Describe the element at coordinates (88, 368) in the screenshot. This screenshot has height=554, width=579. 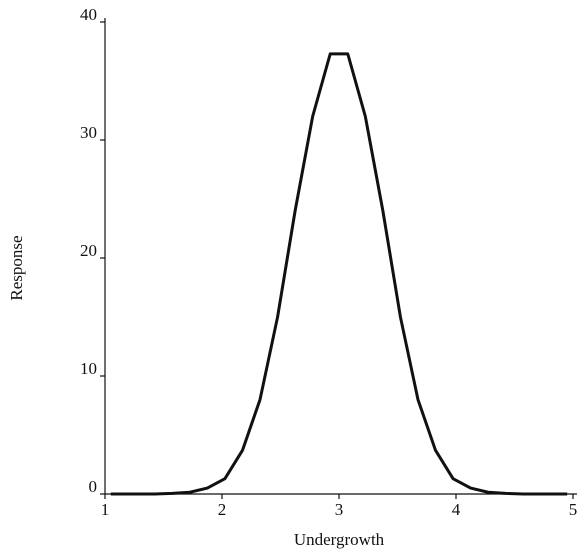
I see `y-tick-label: 10` at that location.